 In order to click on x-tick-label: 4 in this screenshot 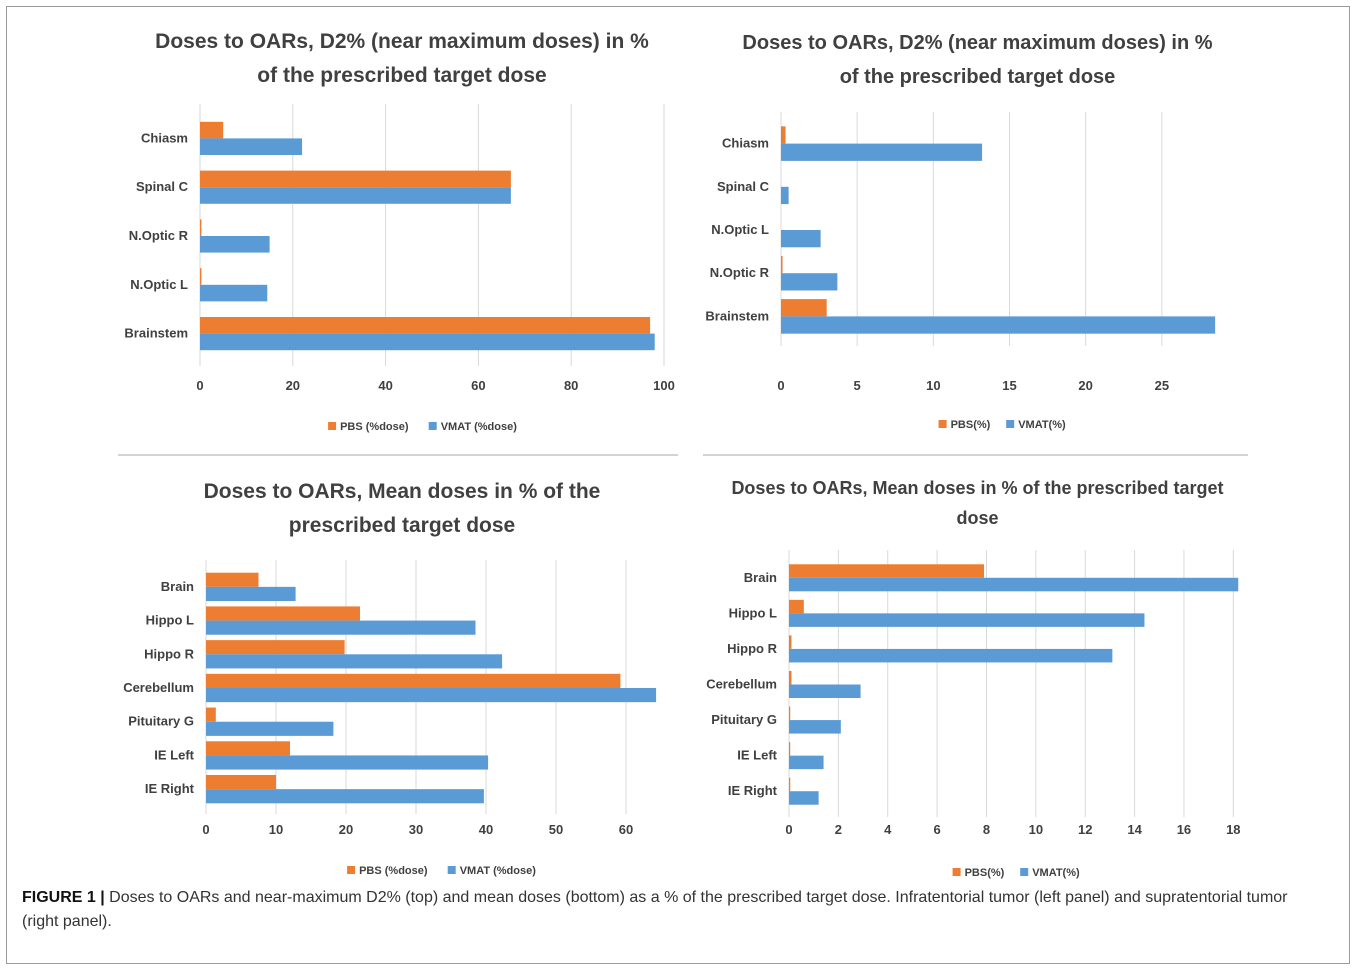, I will do `click(888, 829)`.